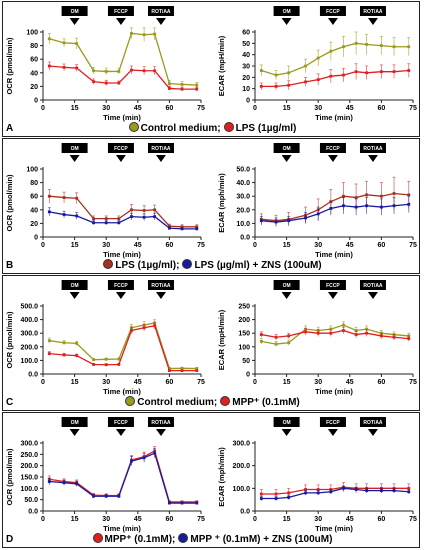 This screenshot has width=426, height=550. What do you see at coordinates (244, 334) in the screenshot?
I see `y-tick-label: 150` at bounding box center [244, 334].